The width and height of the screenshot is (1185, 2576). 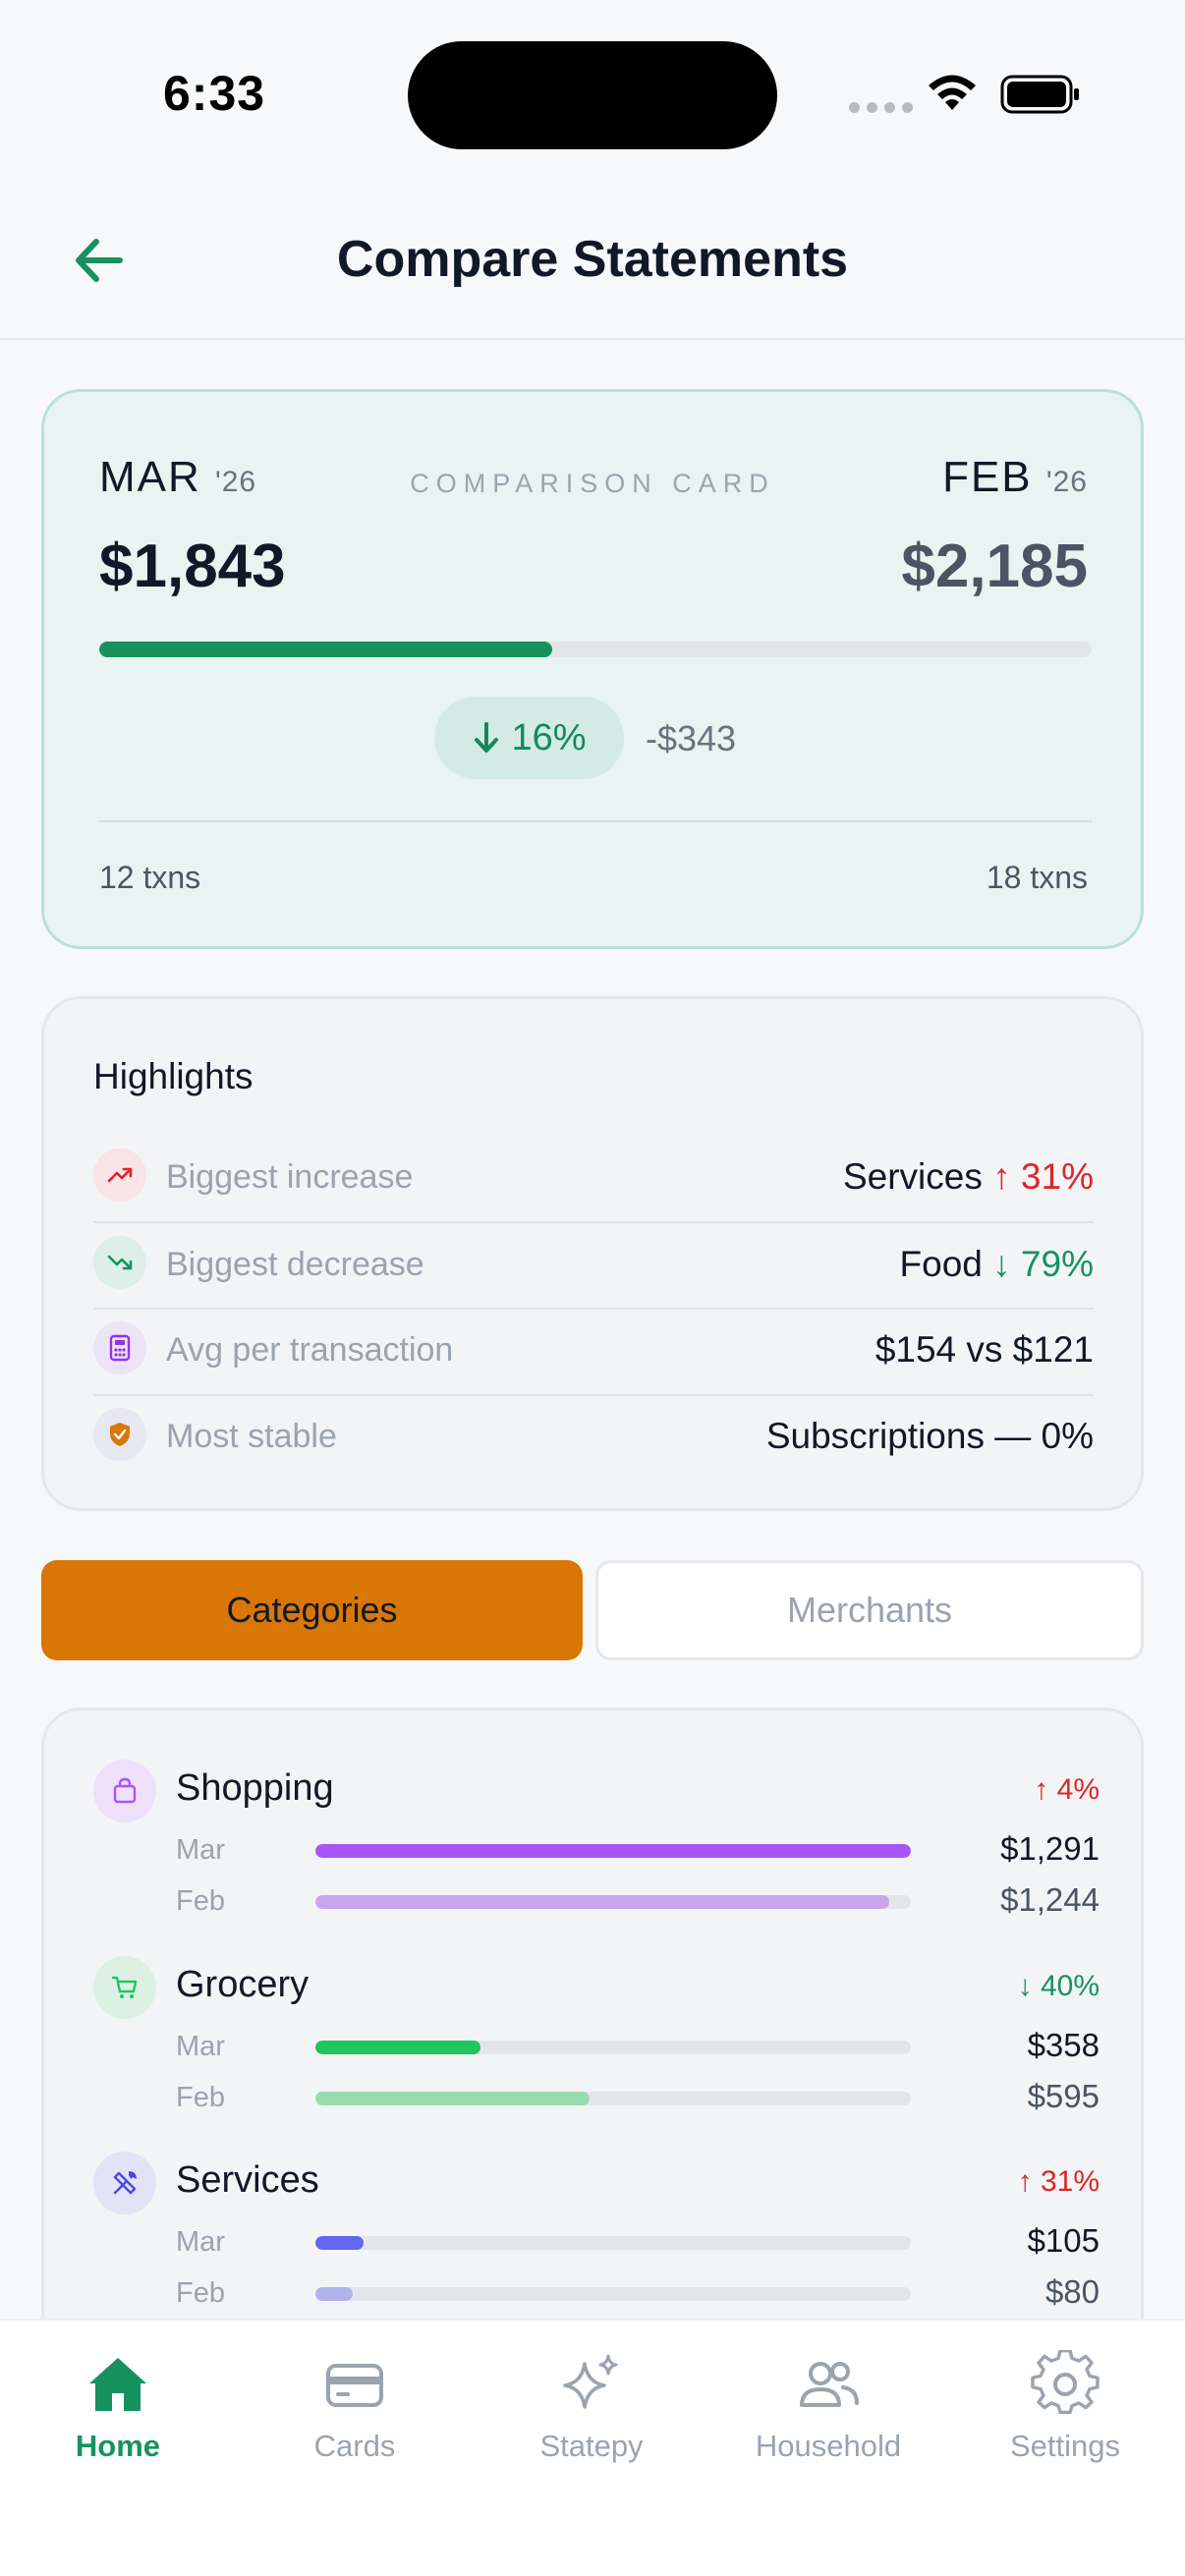 I want to click on tools-icon, so click(x=125, y=2183).